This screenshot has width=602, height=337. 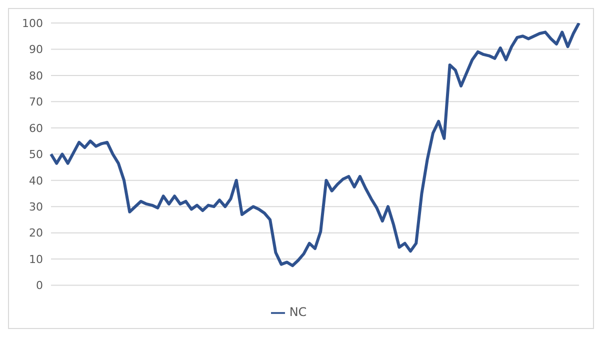 I want to click on y-tick-label: 70, so click(x=36, y=102).